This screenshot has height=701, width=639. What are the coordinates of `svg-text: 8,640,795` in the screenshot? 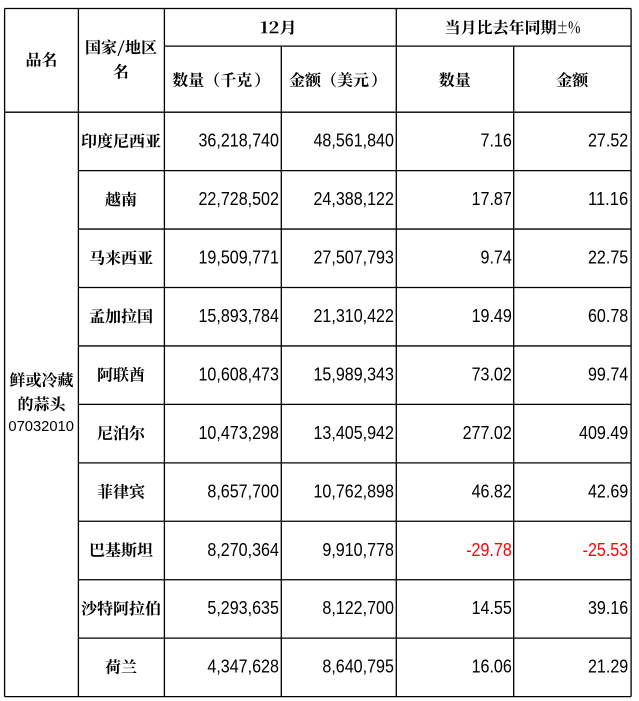 It's located at (358, 667).